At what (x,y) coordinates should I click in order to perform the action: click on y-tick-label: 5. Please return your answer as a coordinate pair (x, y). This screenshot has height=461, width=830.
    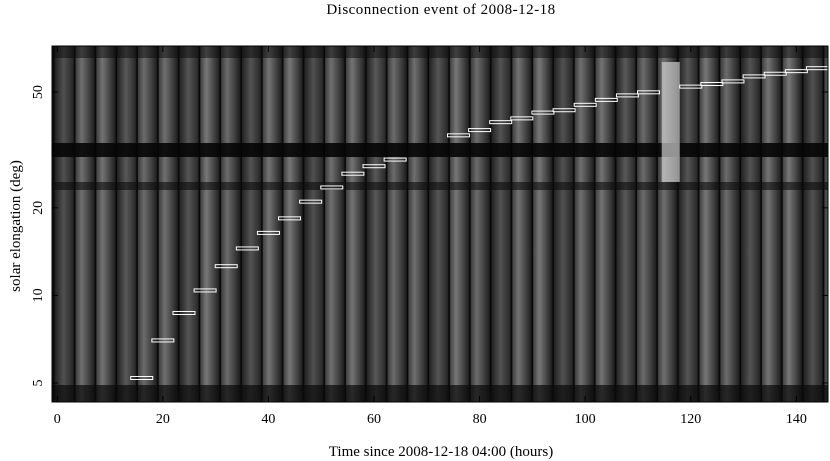
    Looking at the image, I should click on (38, 382).